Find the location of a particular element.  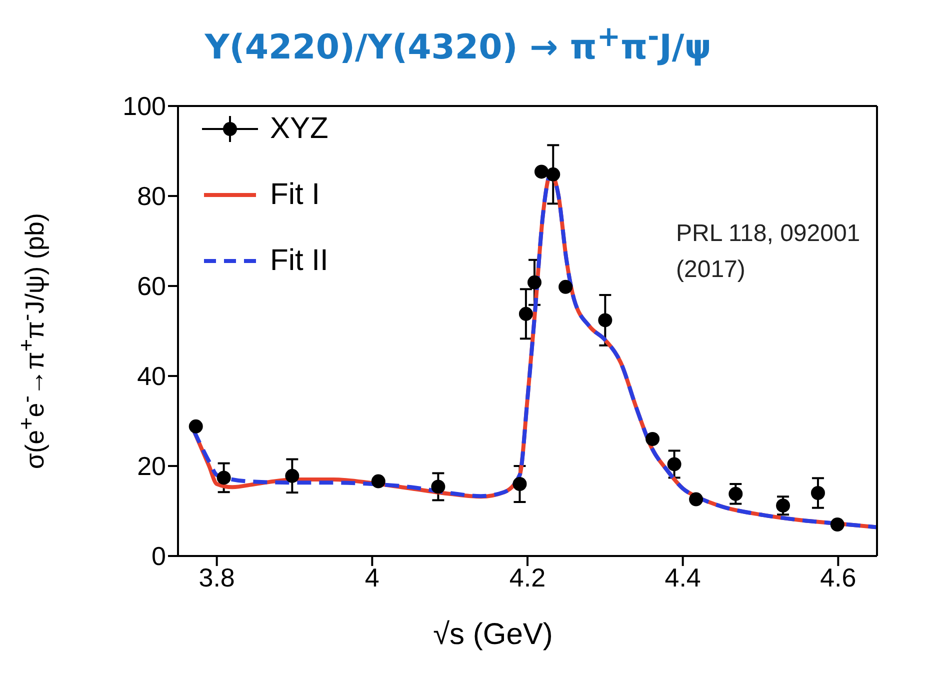

x-tick-label: 3.8 is located at coordinates (216, 577).